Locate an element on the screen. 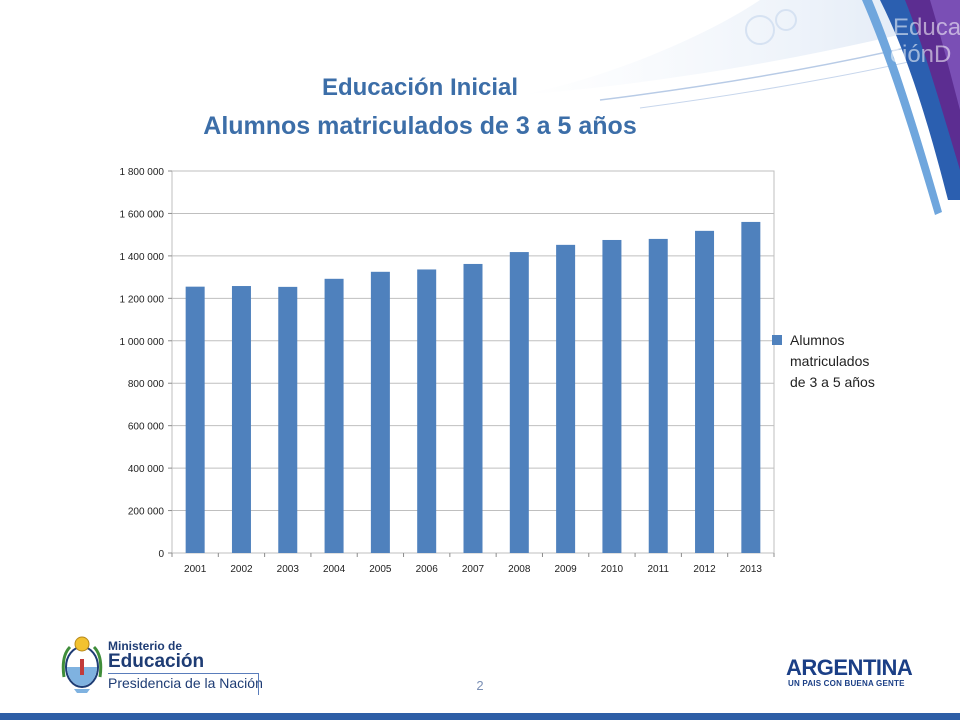 Image resolution: width=960 pixels, height=720 pixels. x-tick-label: 2005 is located at coordinates (380, 569).